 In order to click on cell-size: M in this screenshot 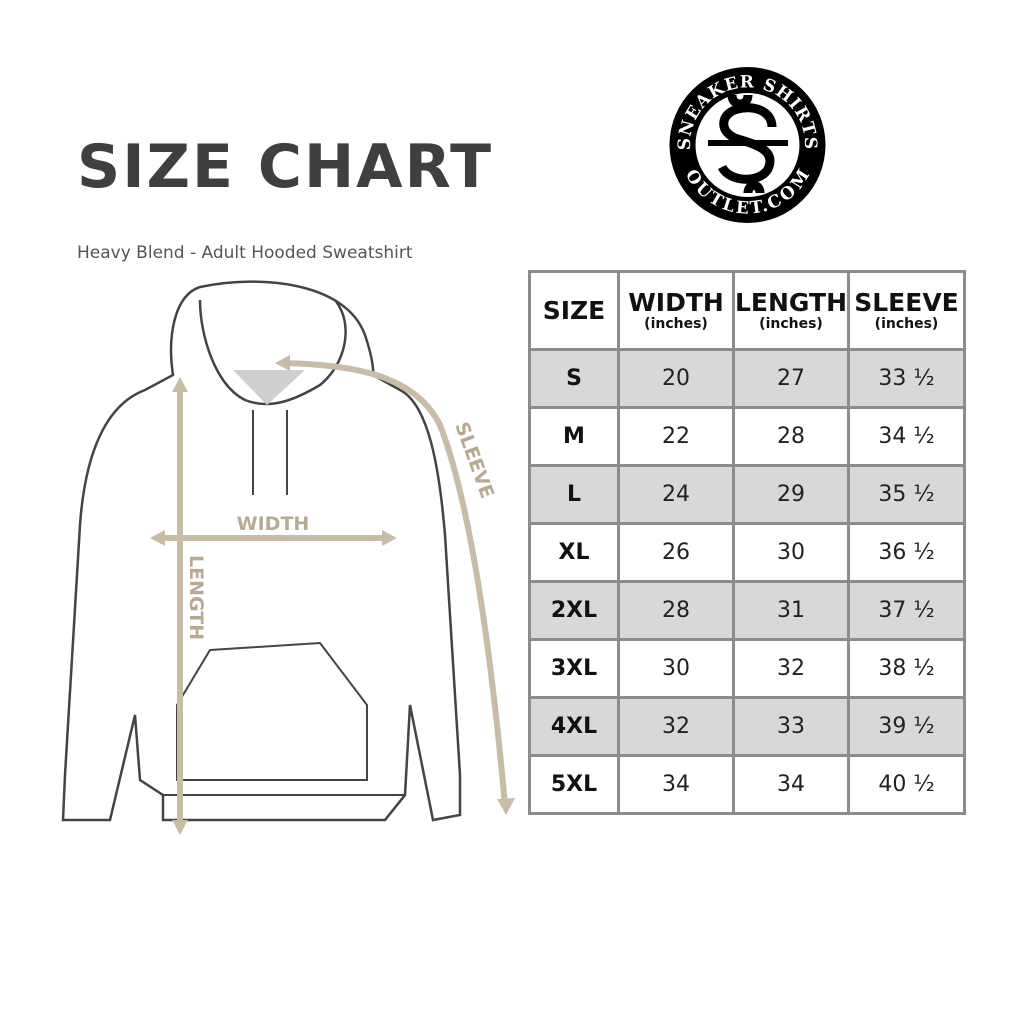, I will do `click(574, 436)`.